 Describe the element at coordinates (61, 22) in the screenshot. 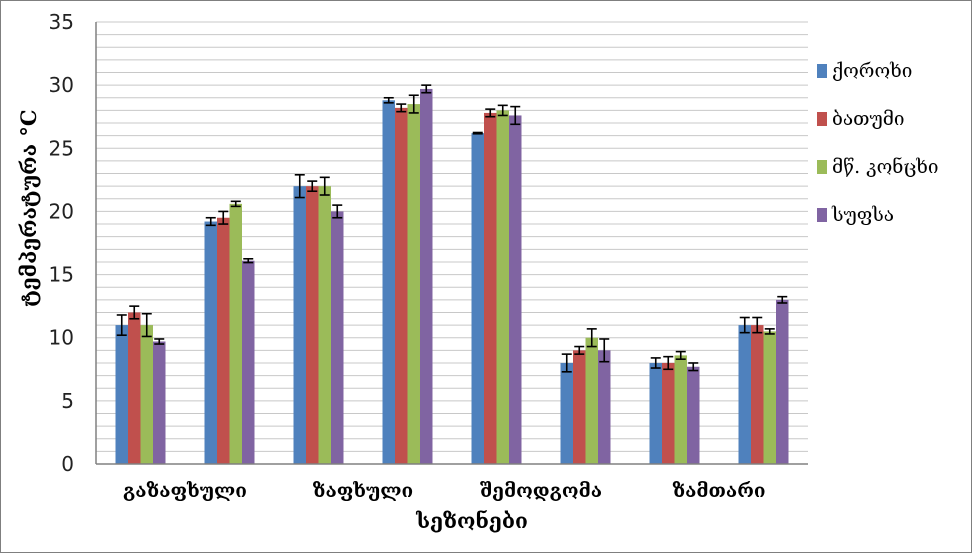

I see `y-tick-label: 35` at that location.